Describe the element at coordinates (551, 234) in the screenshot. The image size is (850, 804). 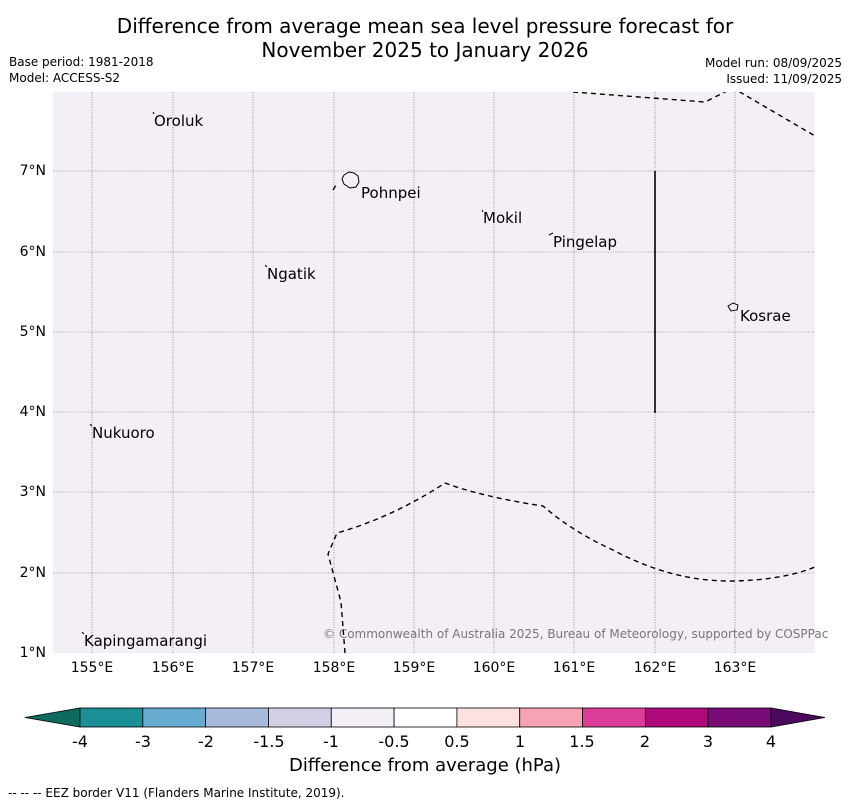
I see `pingelap-mark` at that location.